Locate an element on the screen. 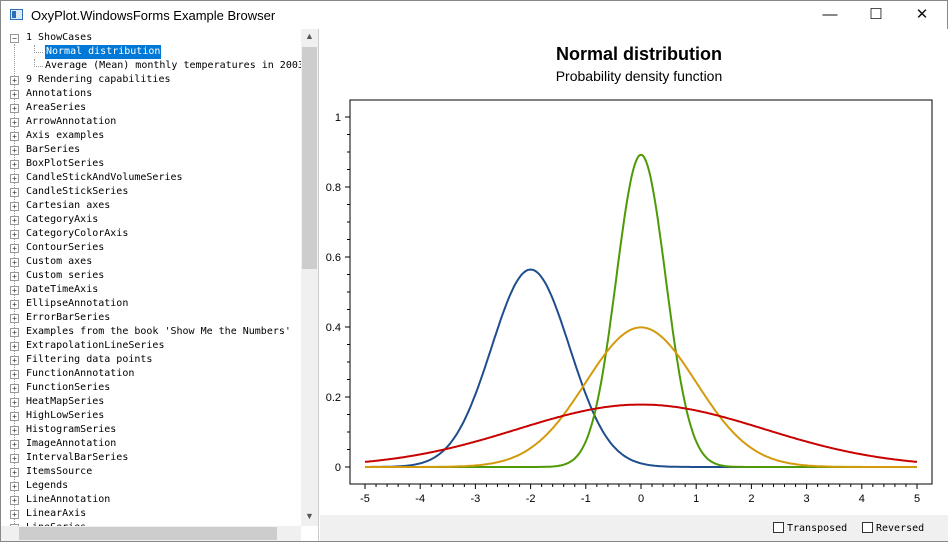 This screenshot has height=542, width=948. tree-node-label: LineAnnotation is located at coordinates (68, 499).